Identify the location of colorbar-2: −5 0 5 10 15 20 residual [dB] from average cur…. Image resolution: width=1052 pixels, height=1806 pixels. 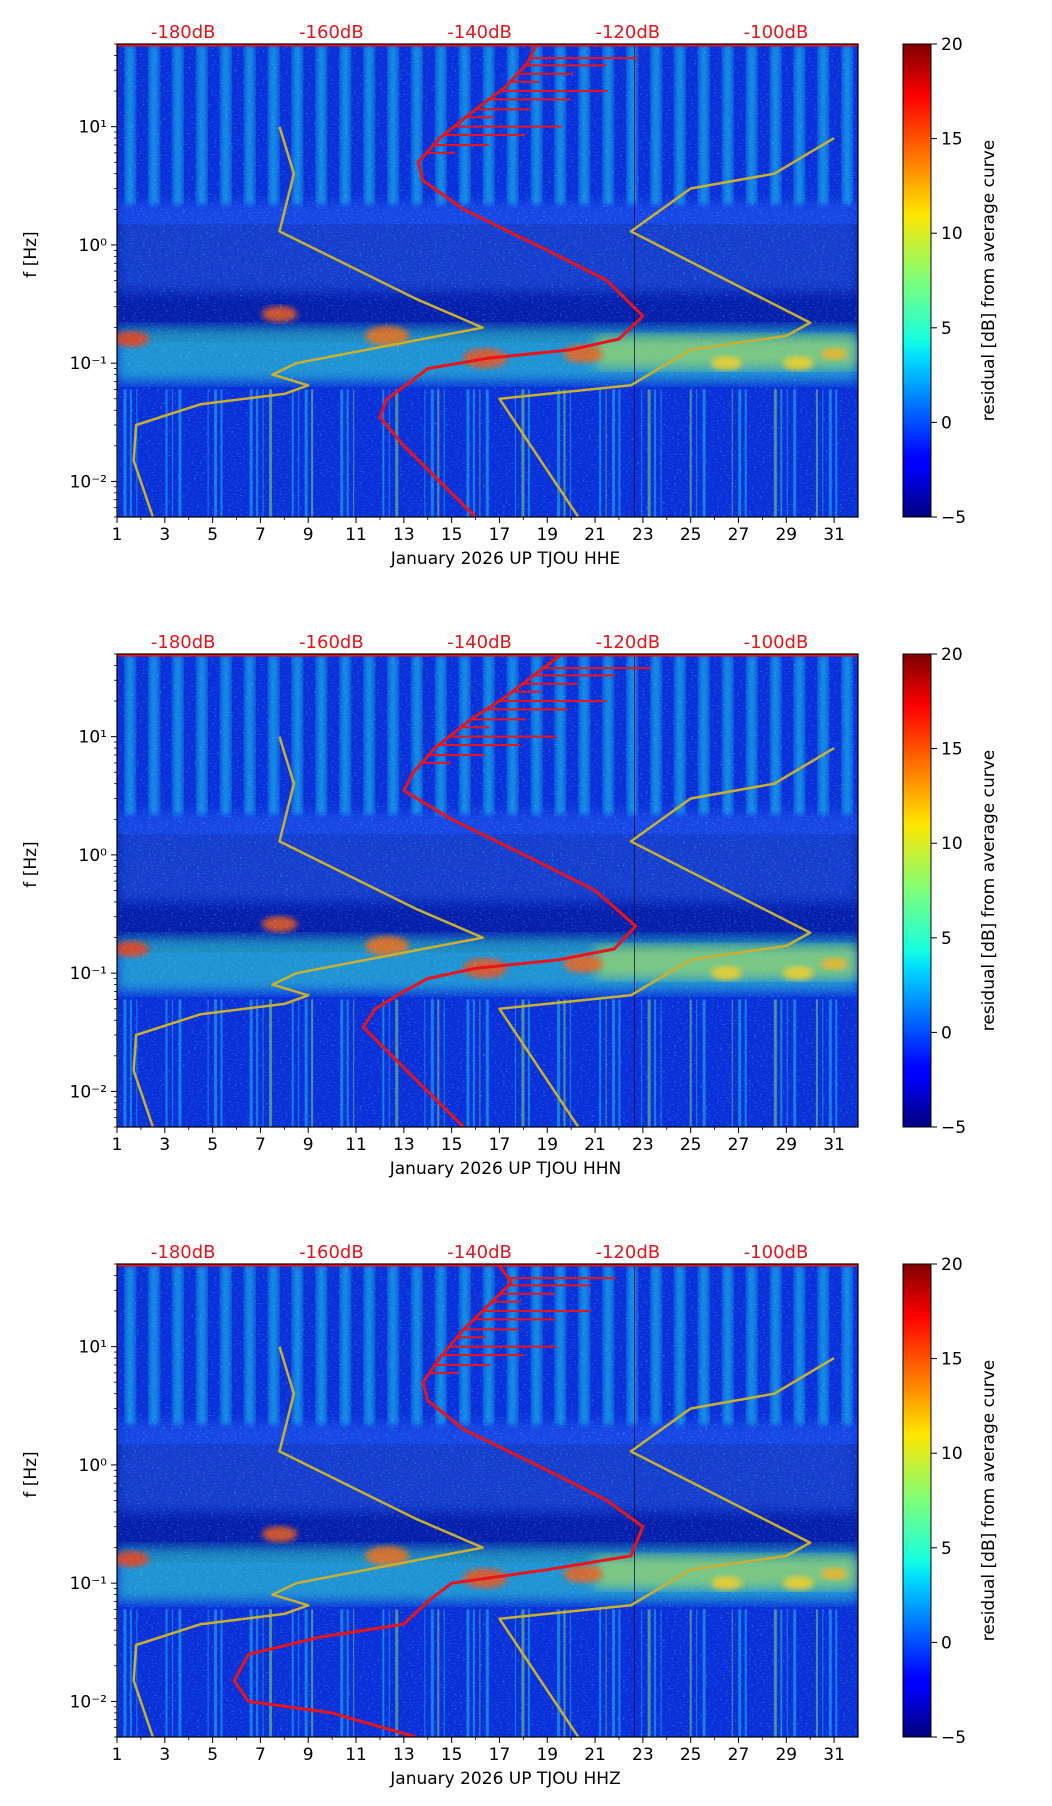
(950, 891).